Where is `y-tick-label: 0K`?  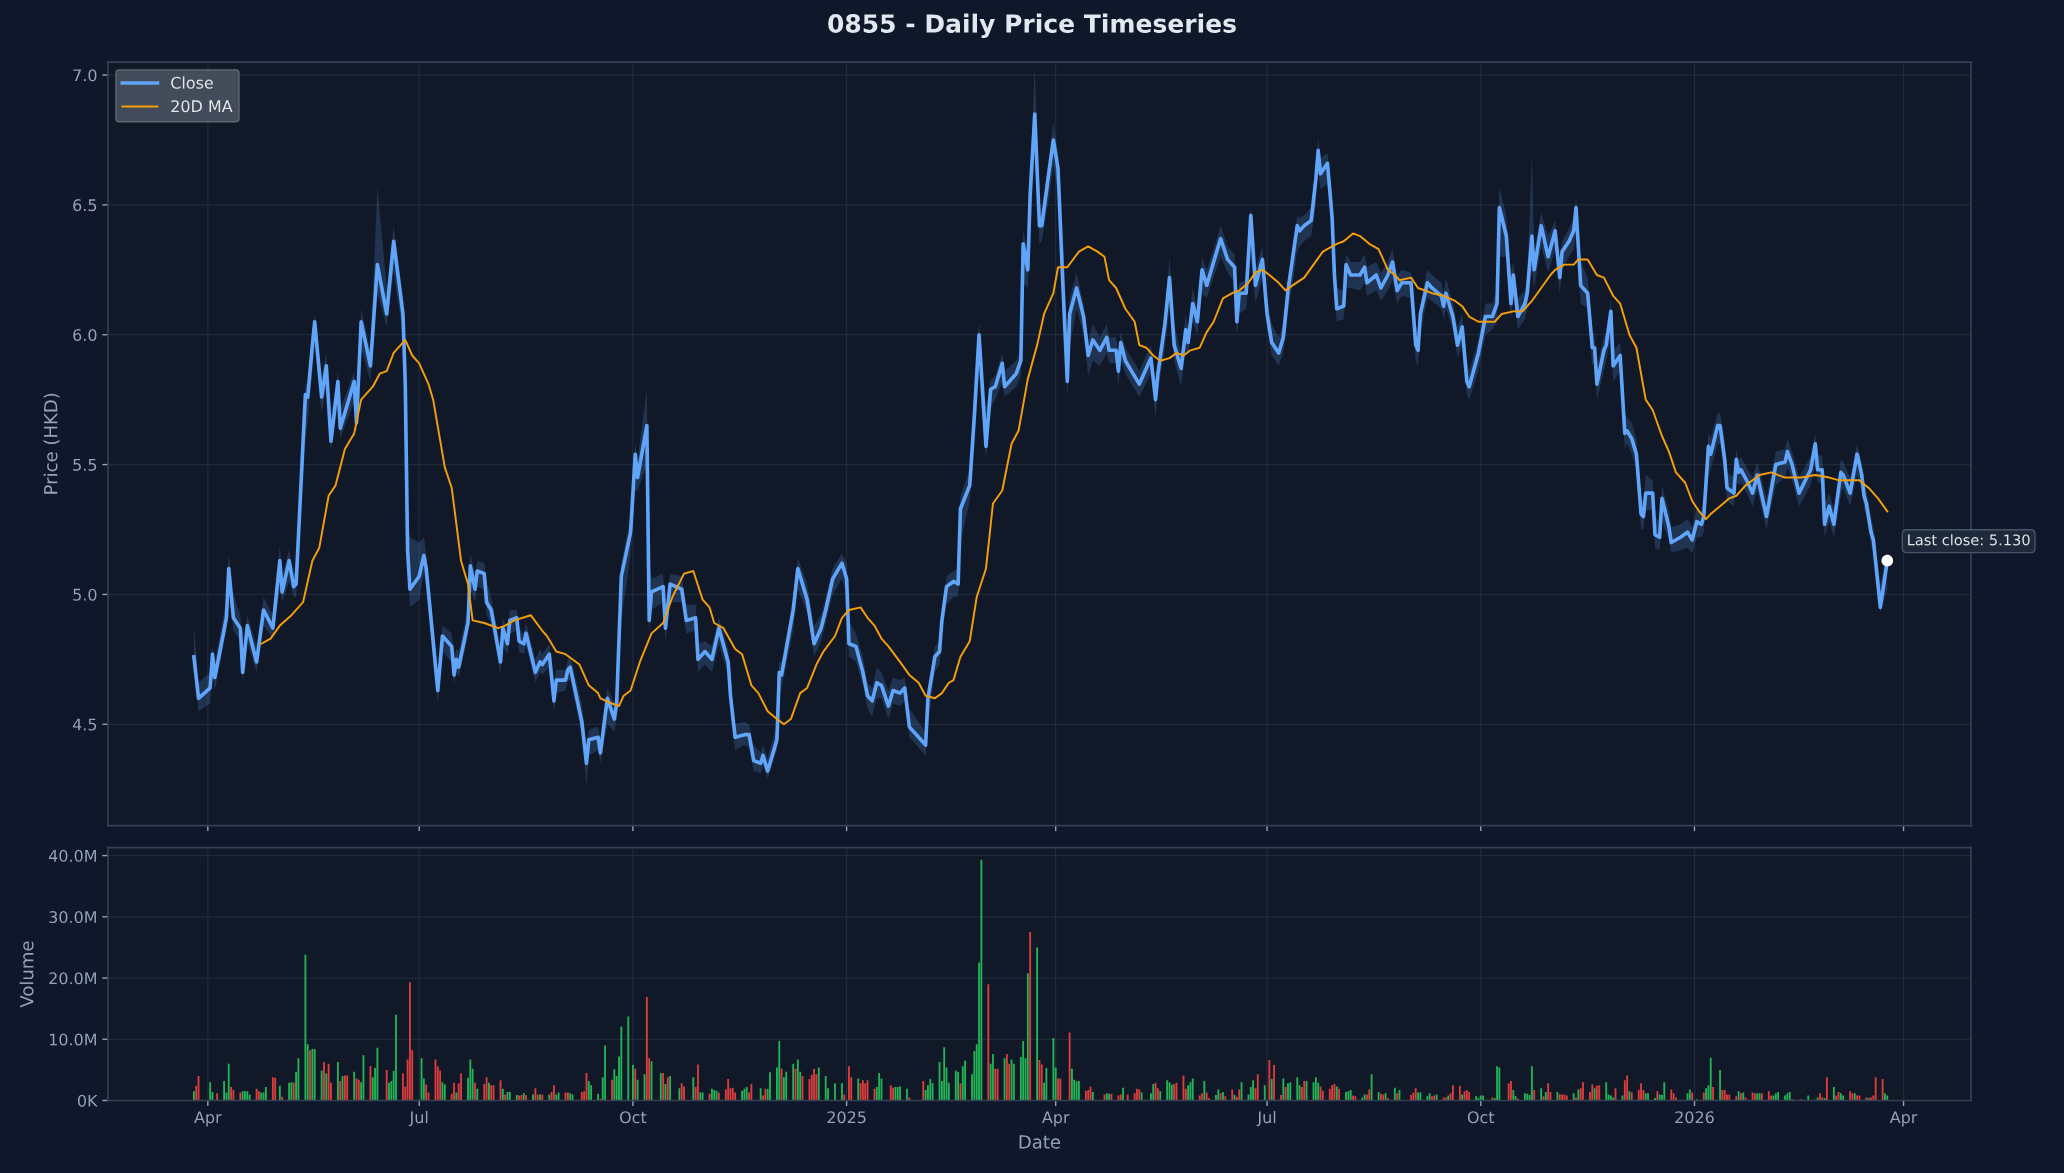 y-tick-label: 0K is located at coordinates (87, 1100).